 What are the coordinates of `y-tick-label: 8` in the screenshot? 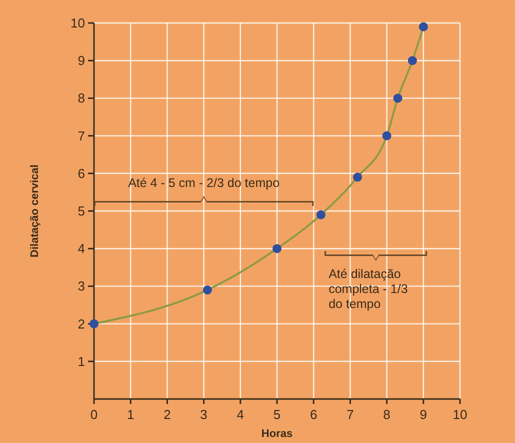 It's located at (81, 98).